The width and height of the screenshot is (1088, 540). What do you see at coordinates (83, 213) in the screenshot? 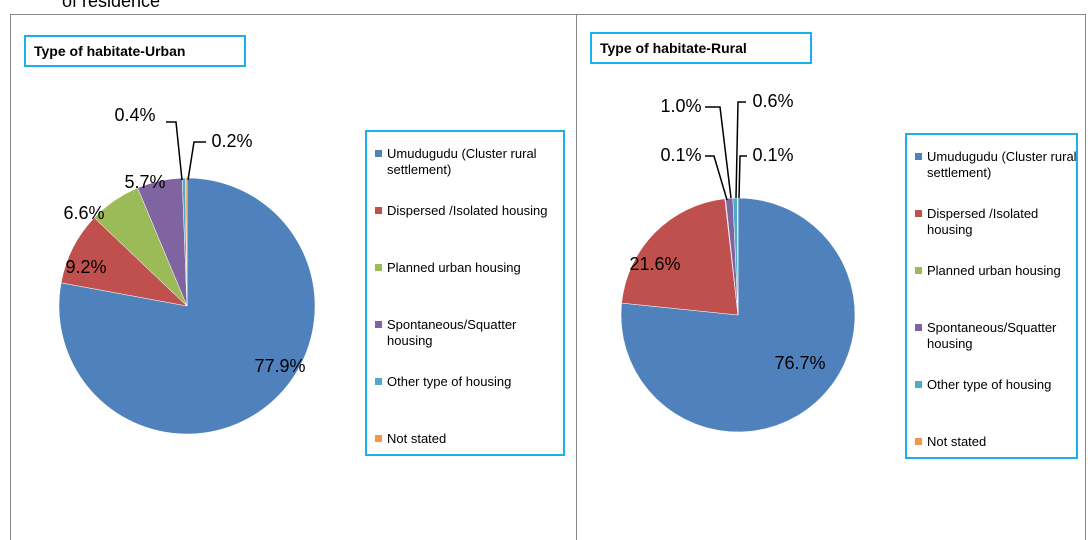
I see `data-label: 6.6%` at bounding box center [83, 213].